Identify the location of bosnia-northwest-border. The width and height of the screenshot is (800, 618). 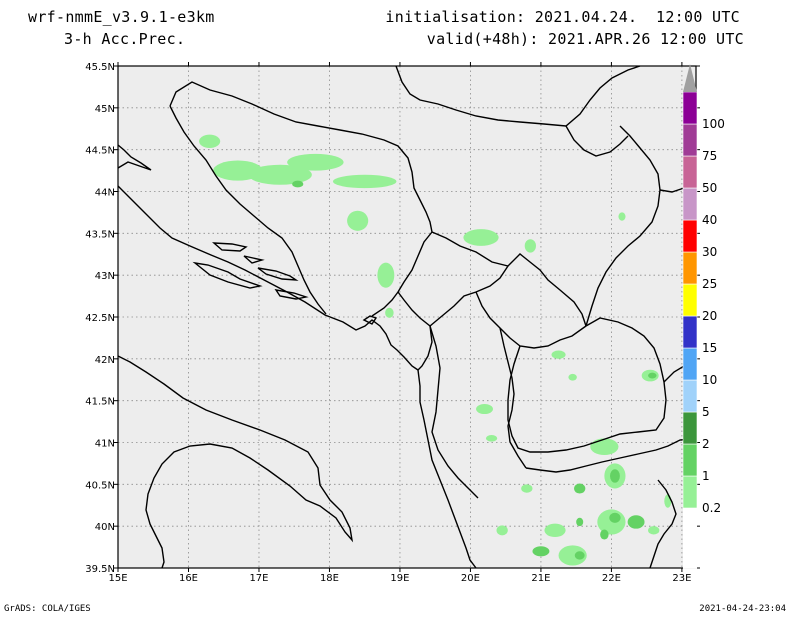
(248, 210).